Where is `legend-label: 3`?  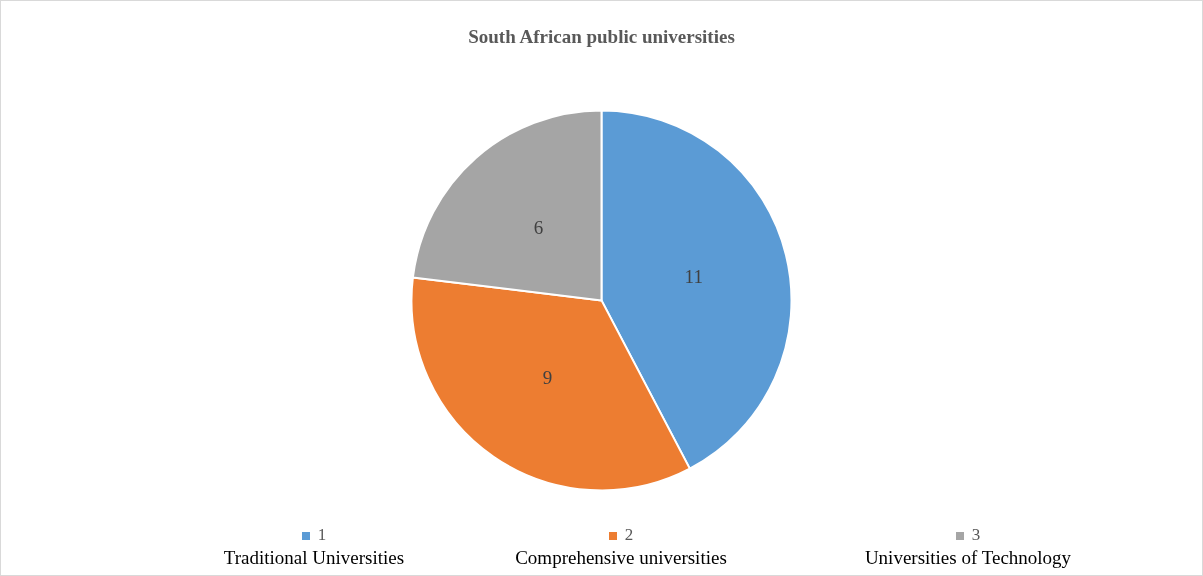
legend-label: 3 is located at coordinates (976, 535).